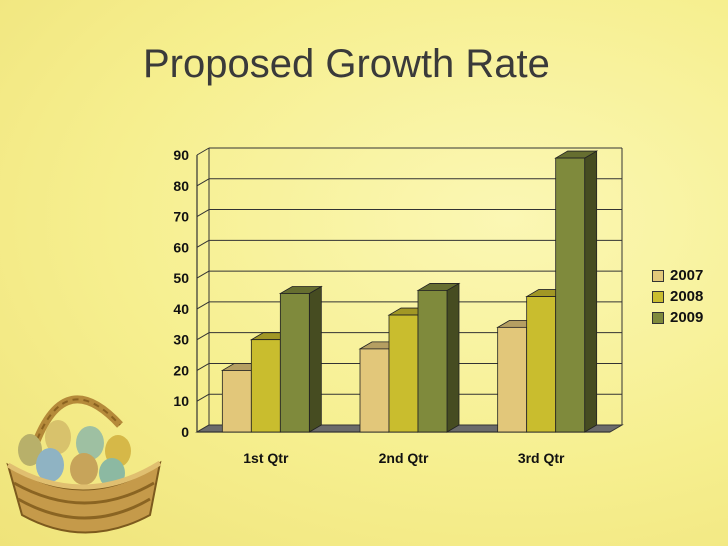 This screenshot has height=546, width=728. I want to click on legend-swatch-2009, so click(658, 317).